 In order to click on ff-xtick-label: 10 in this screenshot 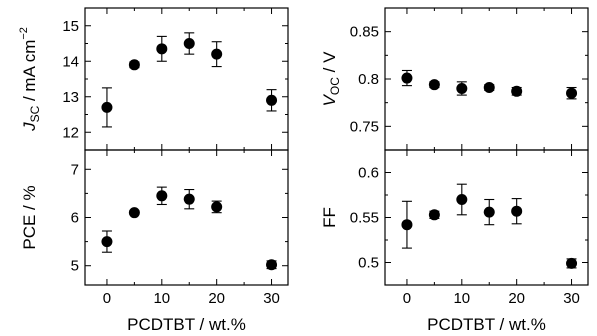, I will do `click(461, 298)`.